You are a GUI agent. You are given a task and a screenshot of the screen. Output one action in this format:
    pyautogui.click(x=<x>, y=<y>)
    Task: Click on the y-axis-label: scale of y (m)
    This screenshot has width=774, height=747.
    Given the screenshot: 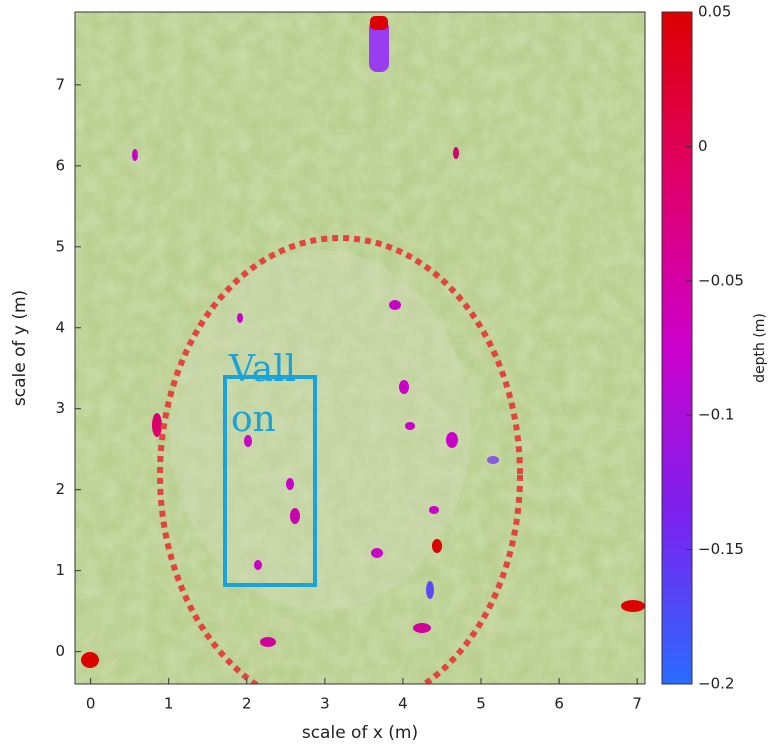 What is the action you would take?
    pyautogui.click(x=20, y=348)
    